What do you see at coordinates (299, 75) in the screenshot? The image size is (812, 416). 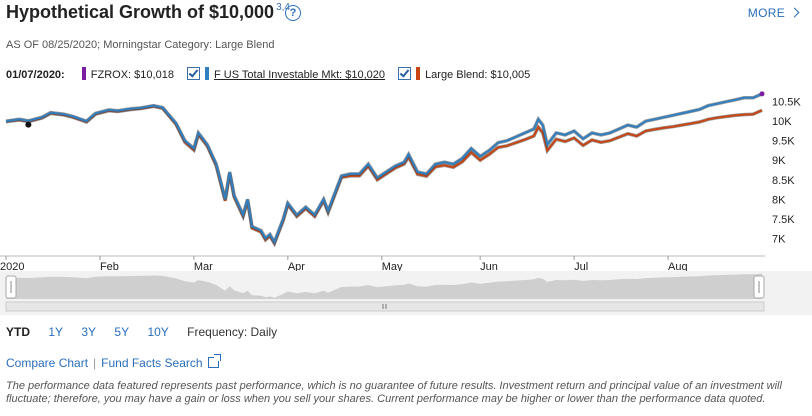 I see `legend-label: F US Total Investable Mkt: $10,020` at bounding box center [299, 75].